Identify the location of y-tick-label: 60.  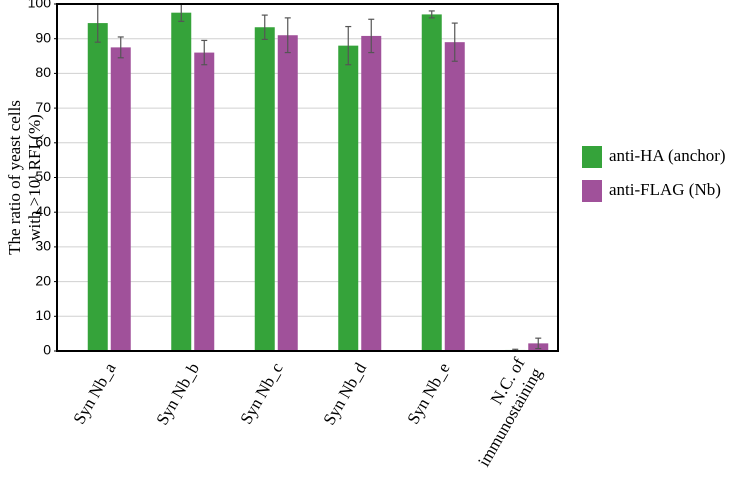
(43, 142).